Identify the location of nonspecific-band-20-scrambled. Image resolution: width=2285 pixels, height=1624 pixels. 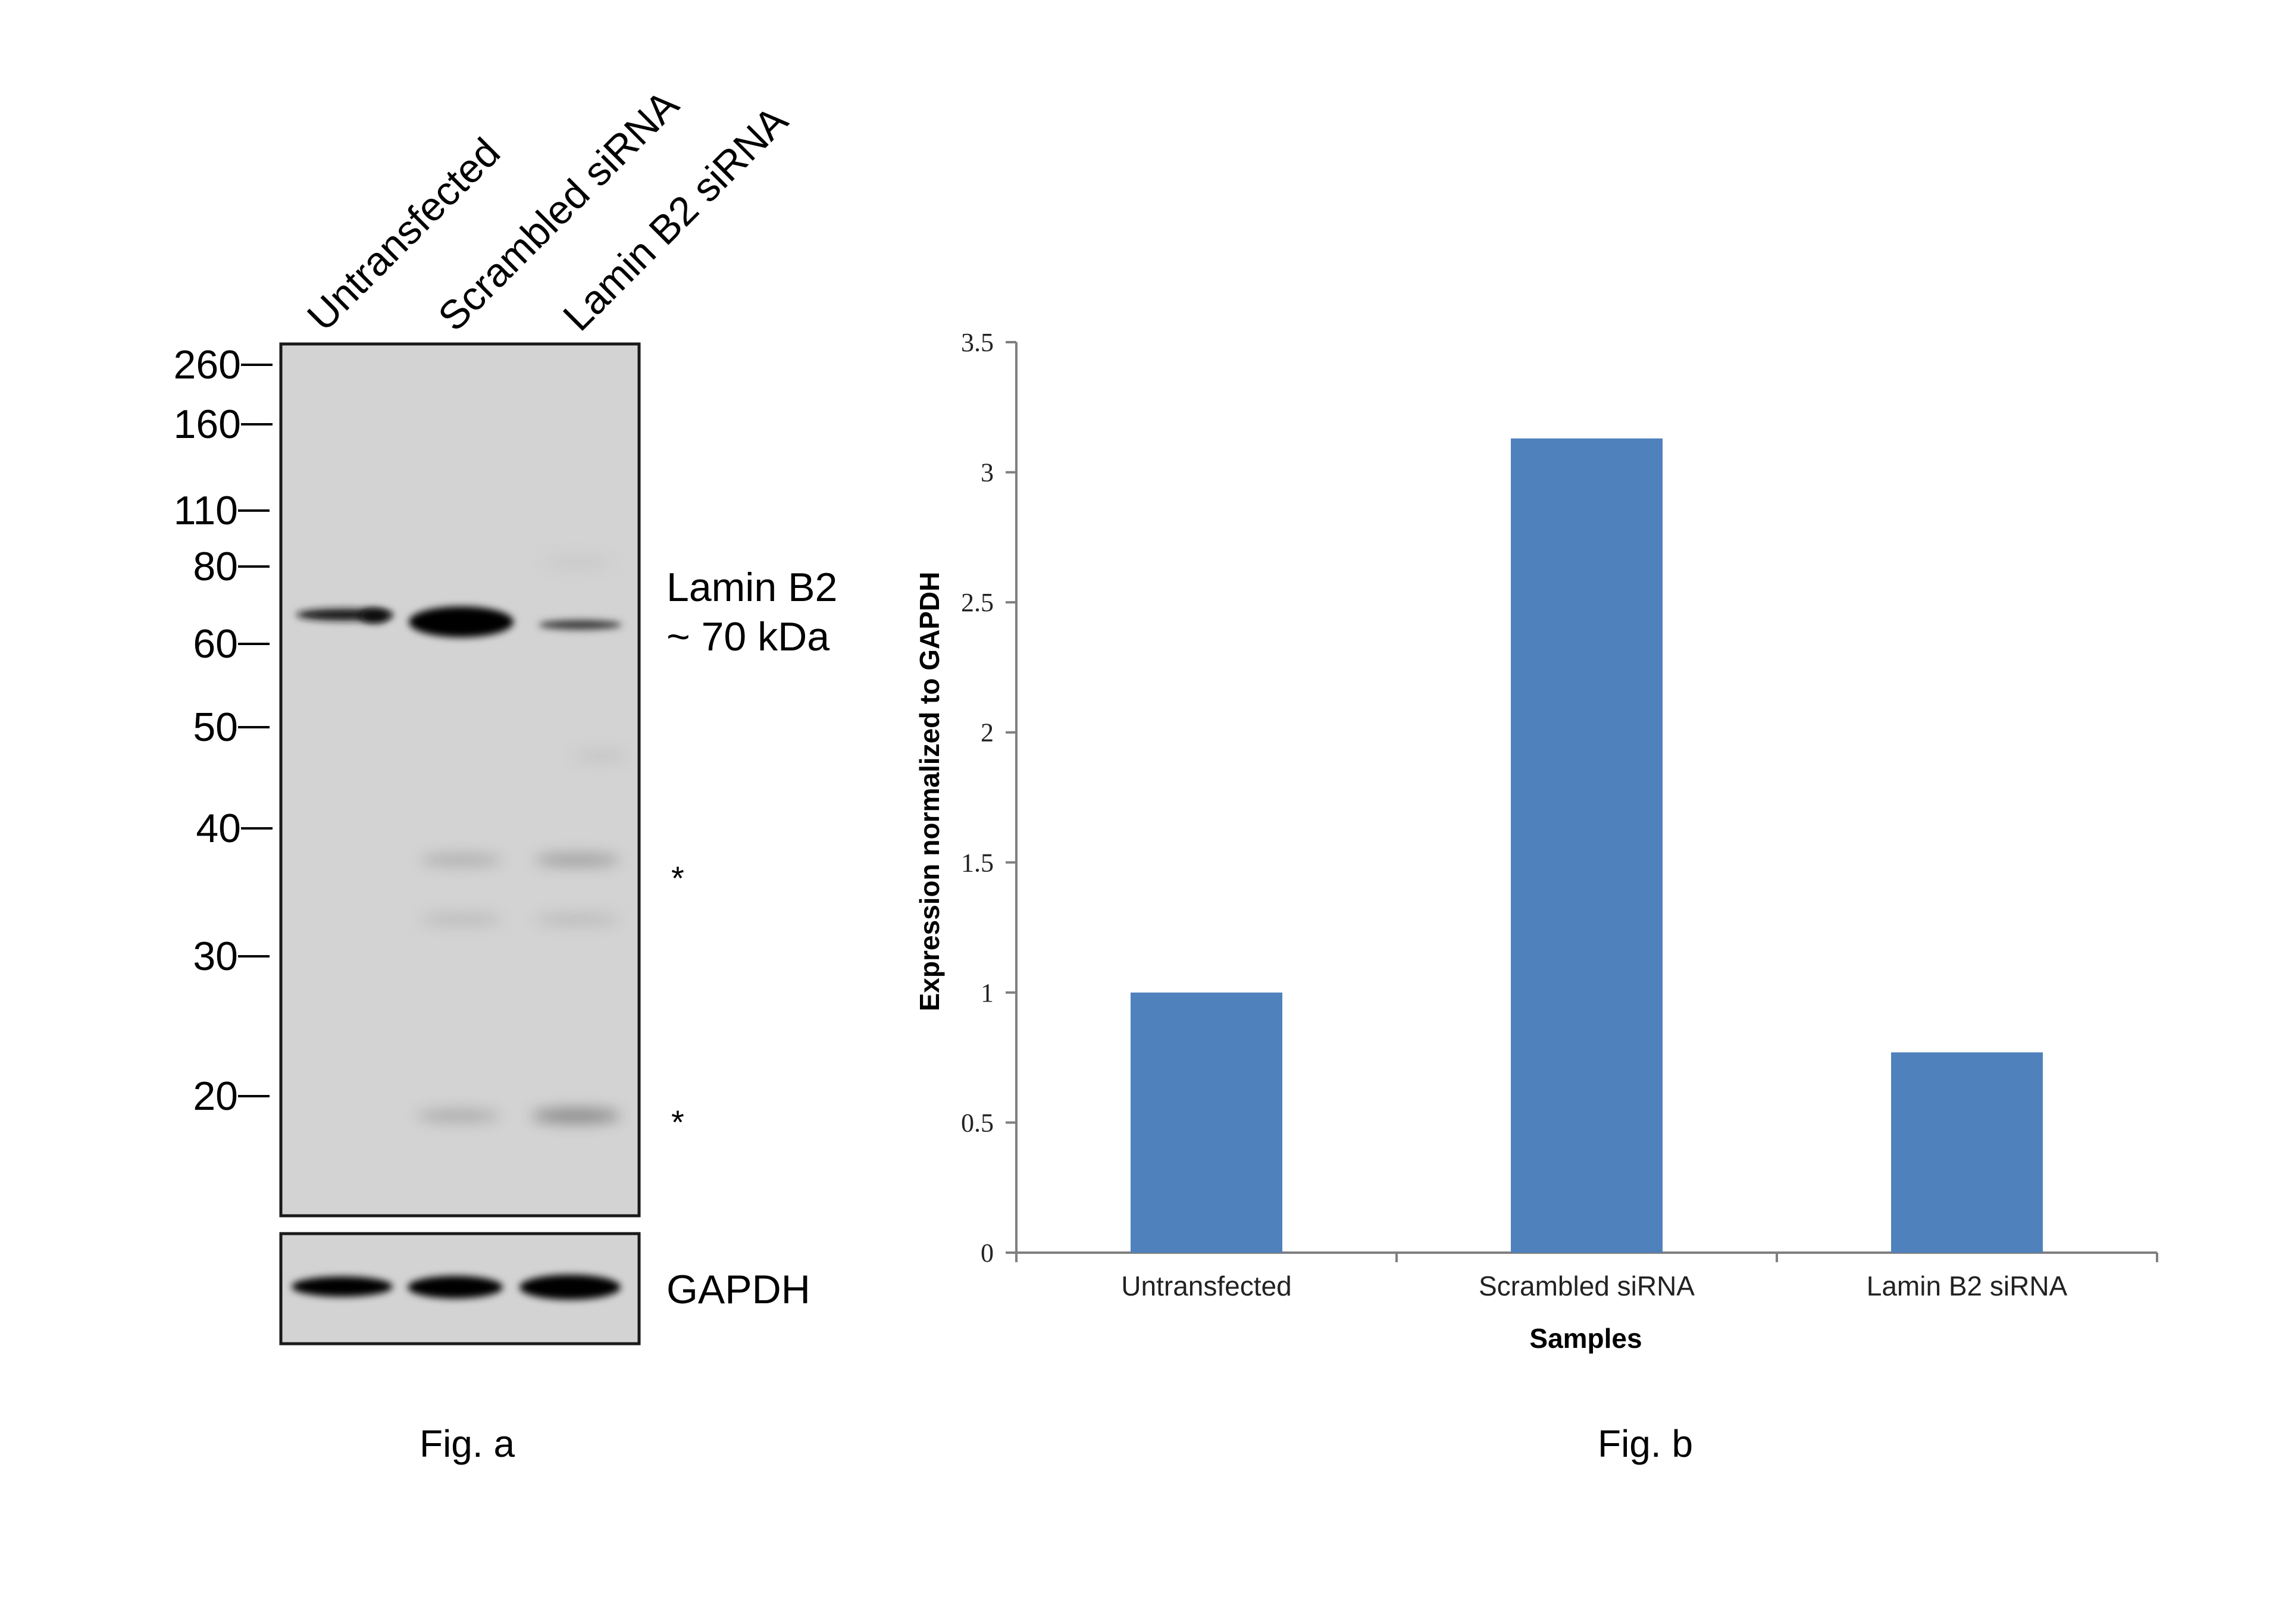
(458, 1115).